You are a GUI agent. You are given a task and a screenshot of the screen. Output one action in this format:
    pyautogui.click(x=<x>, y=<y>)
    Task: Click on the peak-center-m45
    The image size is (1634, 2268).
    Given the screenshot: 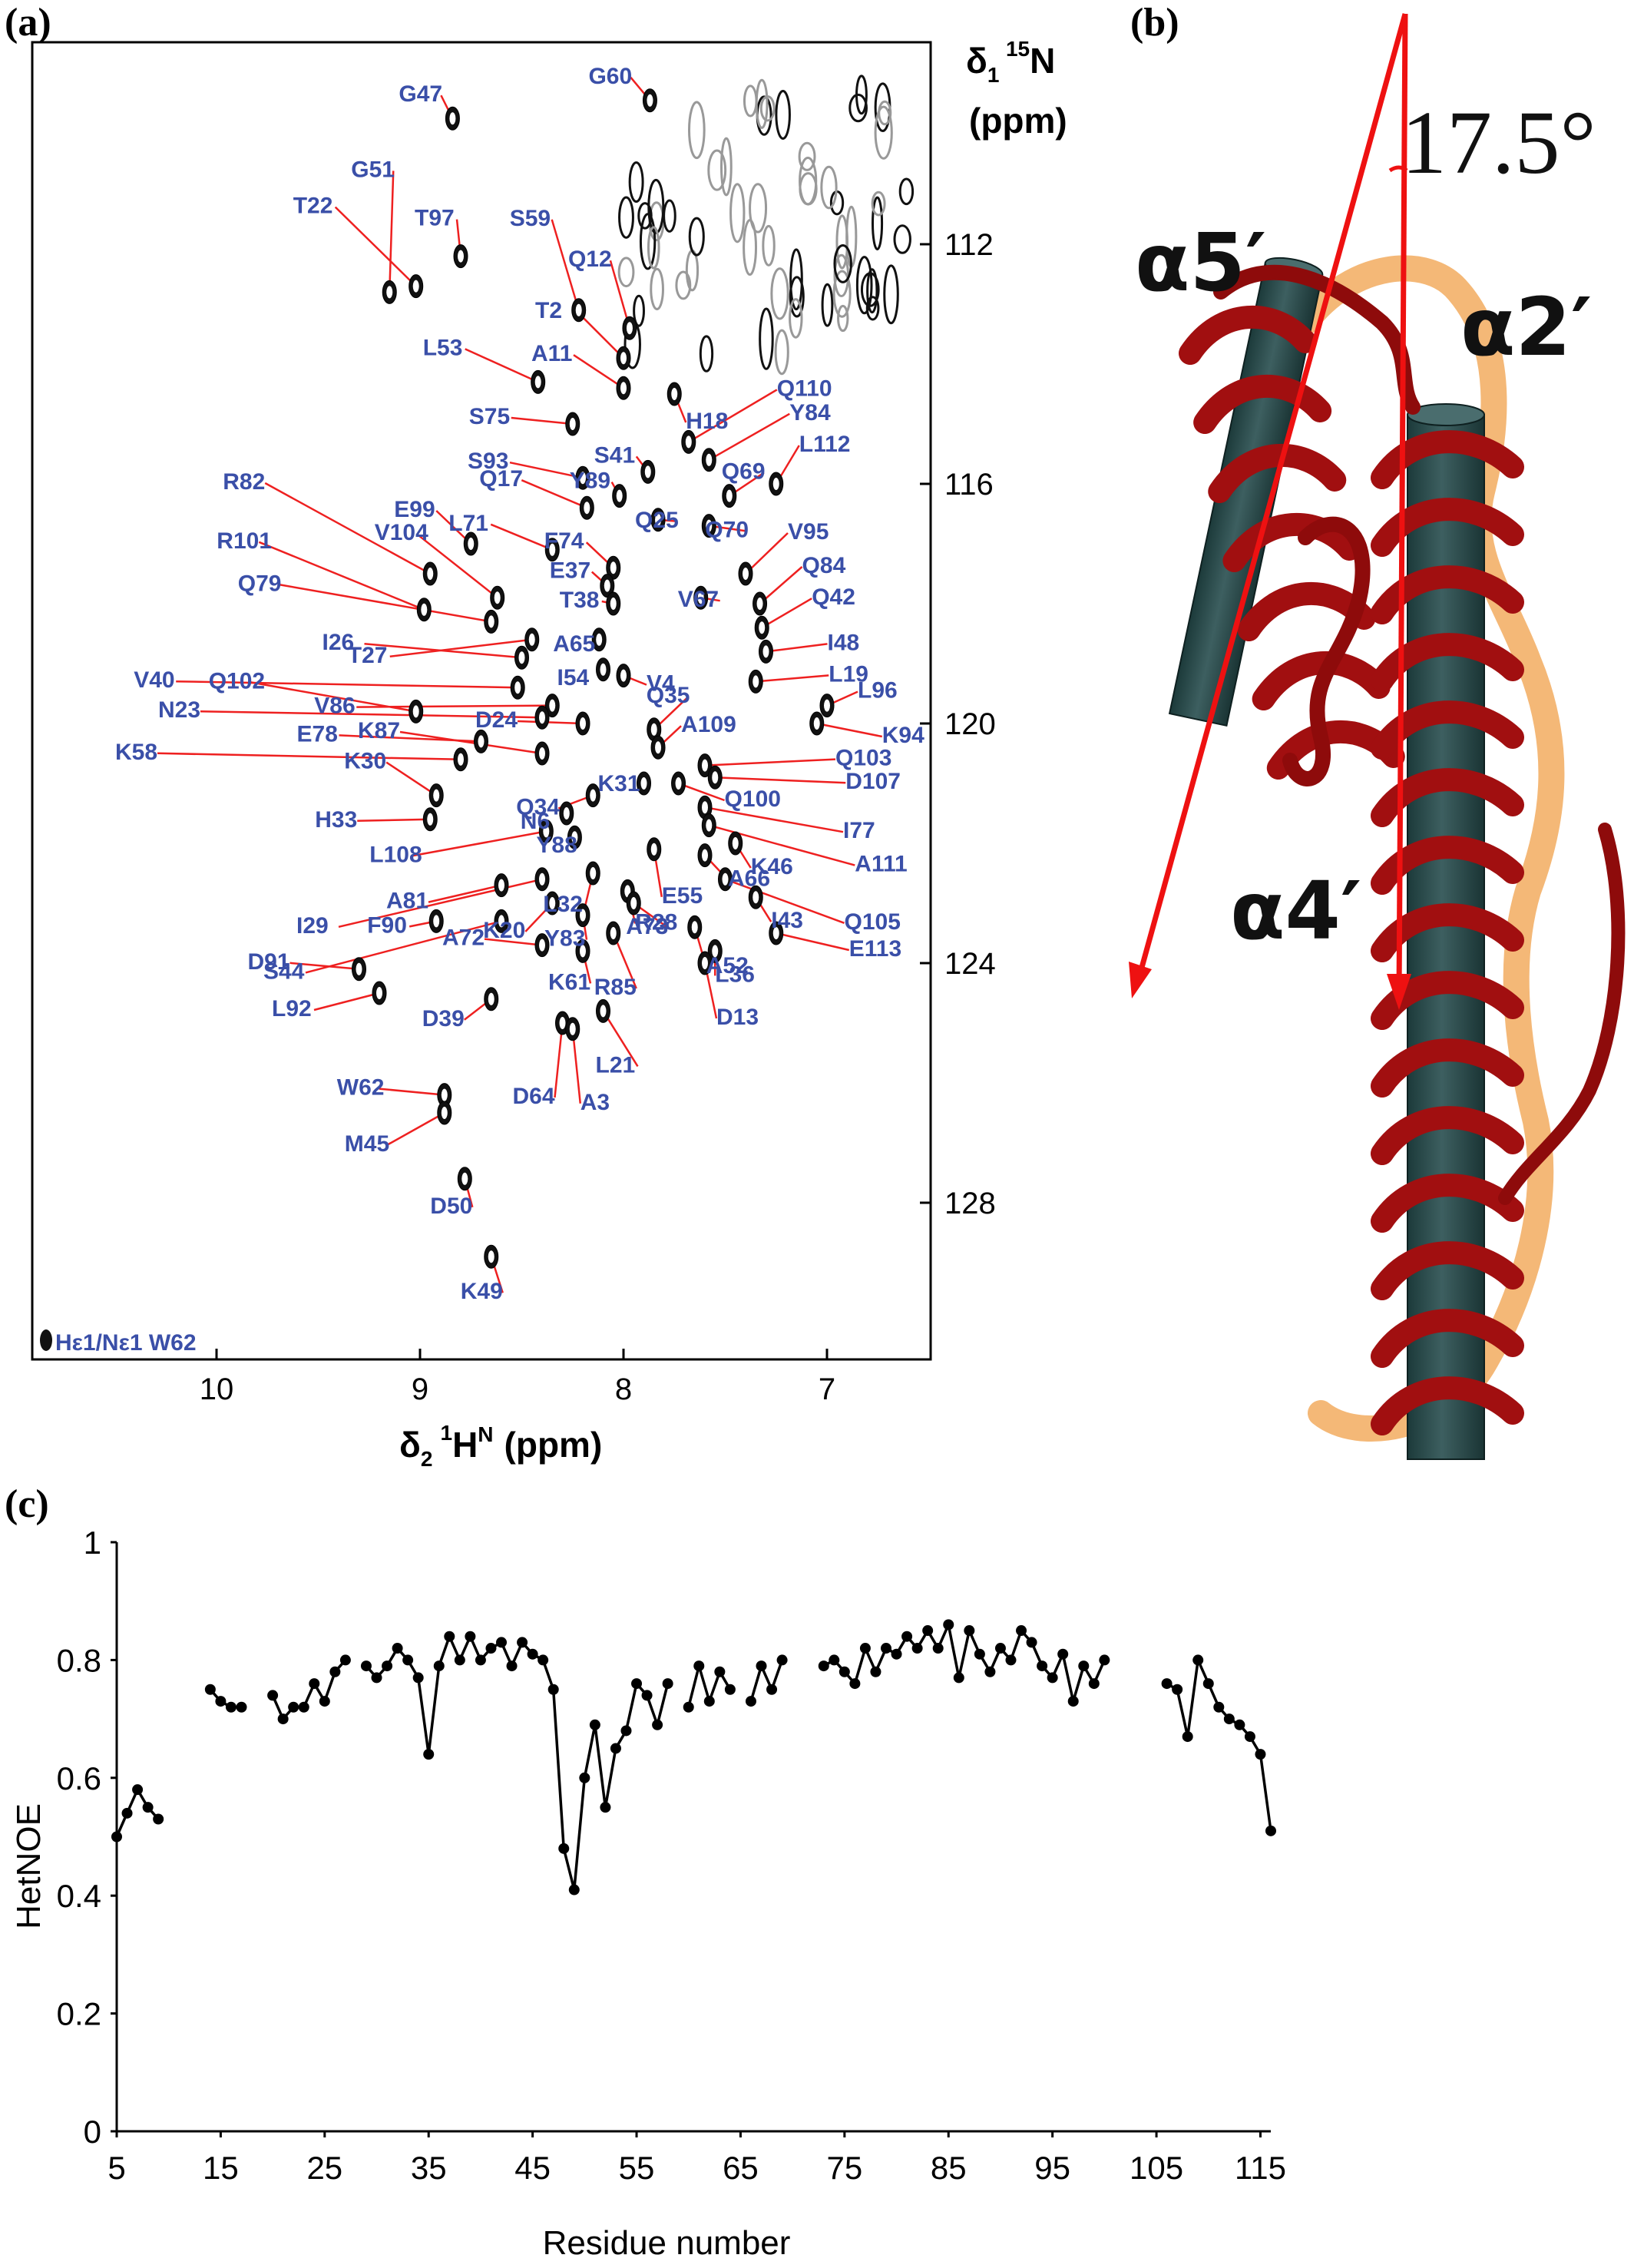 What is the action you would take?
    pyautogui.click(x=445, y=1113)
    